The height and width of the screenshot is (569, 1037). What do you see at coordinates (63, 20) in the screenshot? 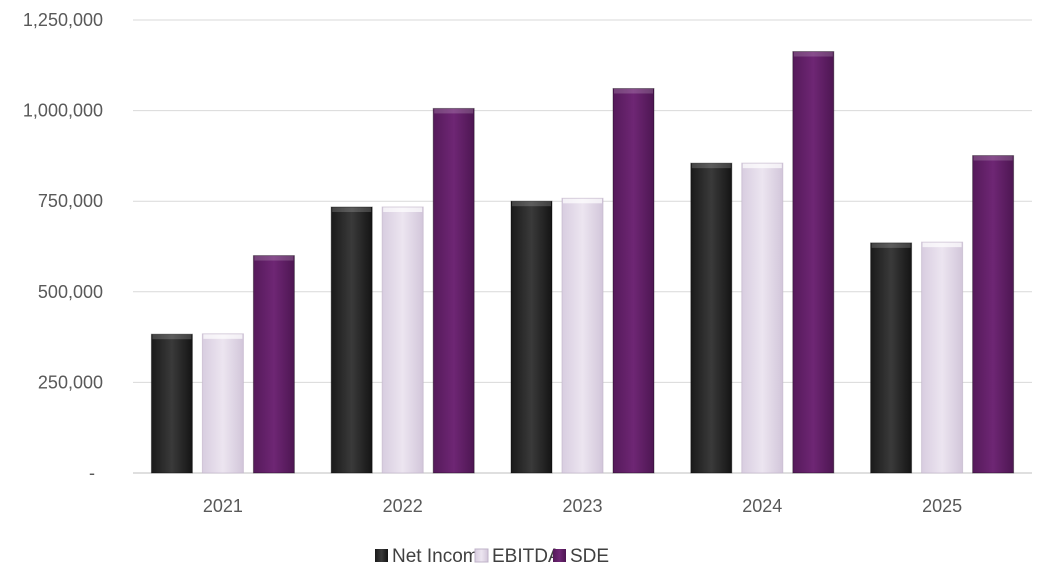
I see `y-tick-label: 1,250,000` at bounding box center [63, 20].